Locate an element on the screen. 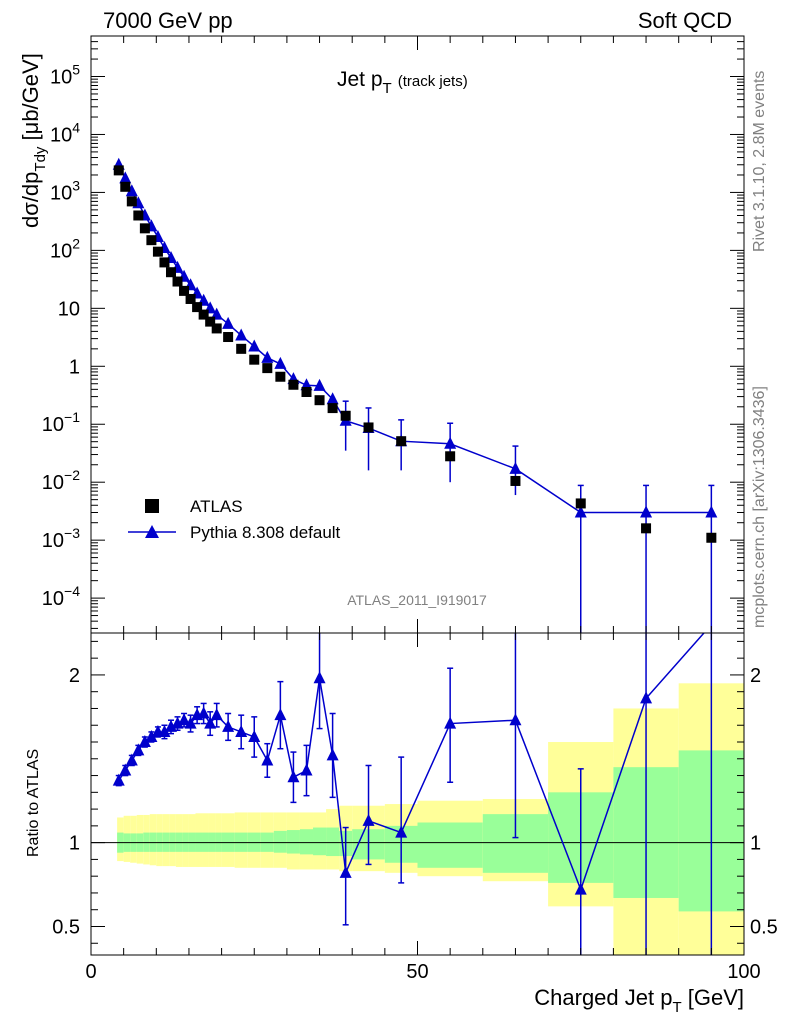 The width and height of the screenshot is (786, 1024). x-tick-label: 0 is located at coordinates (90, 972).